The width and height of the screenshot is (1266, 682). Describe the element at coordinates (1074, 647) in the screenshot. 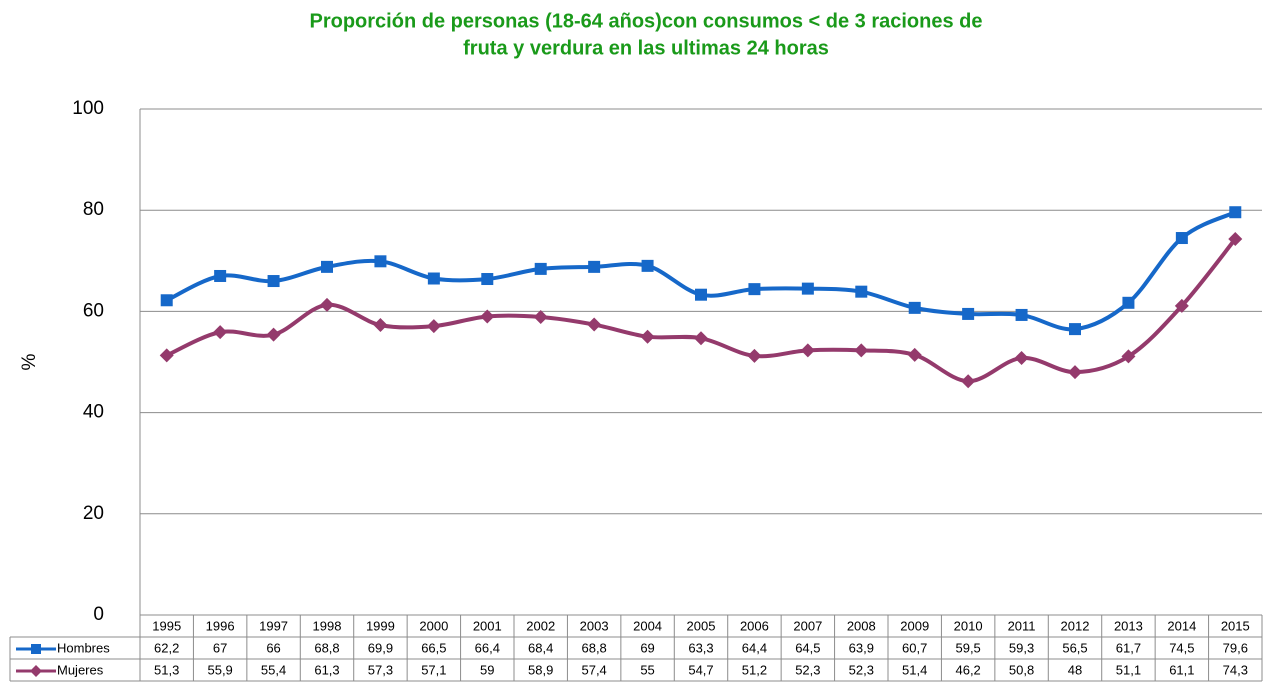

I see `data-label: 56,5` at that location.